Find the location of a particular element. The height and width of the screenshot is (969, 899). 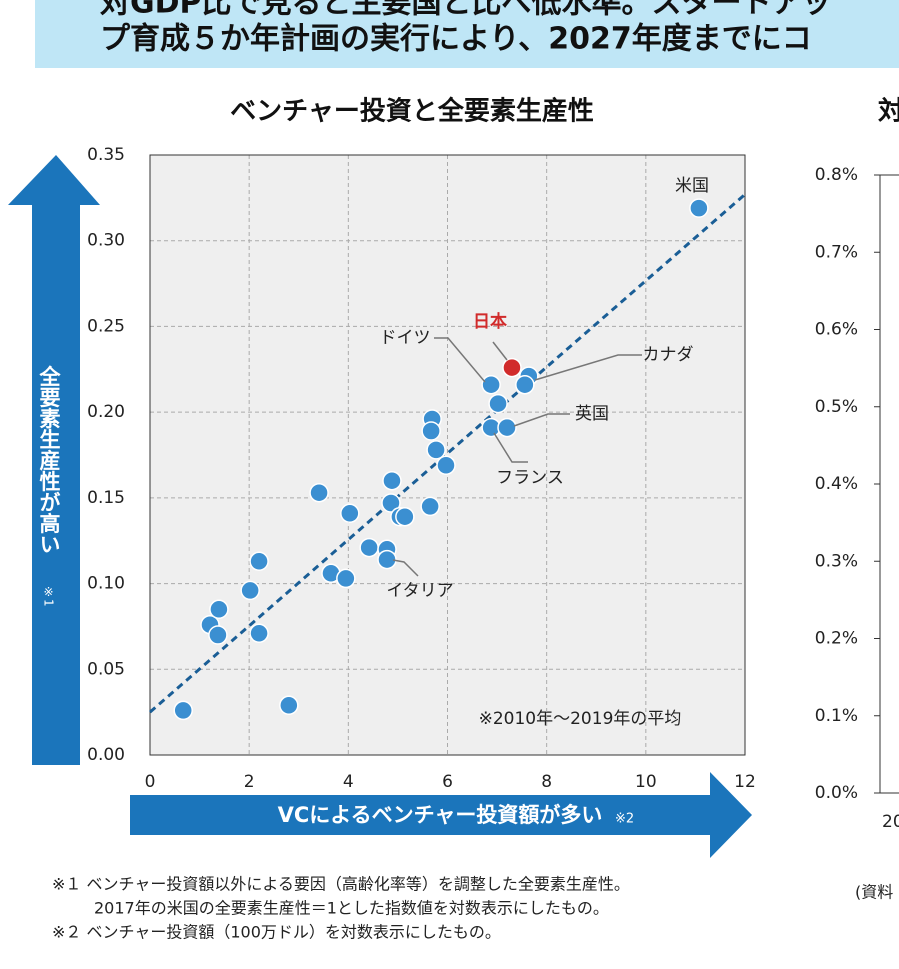

x-tick-label: 8 is located at coordinates (546, 782).